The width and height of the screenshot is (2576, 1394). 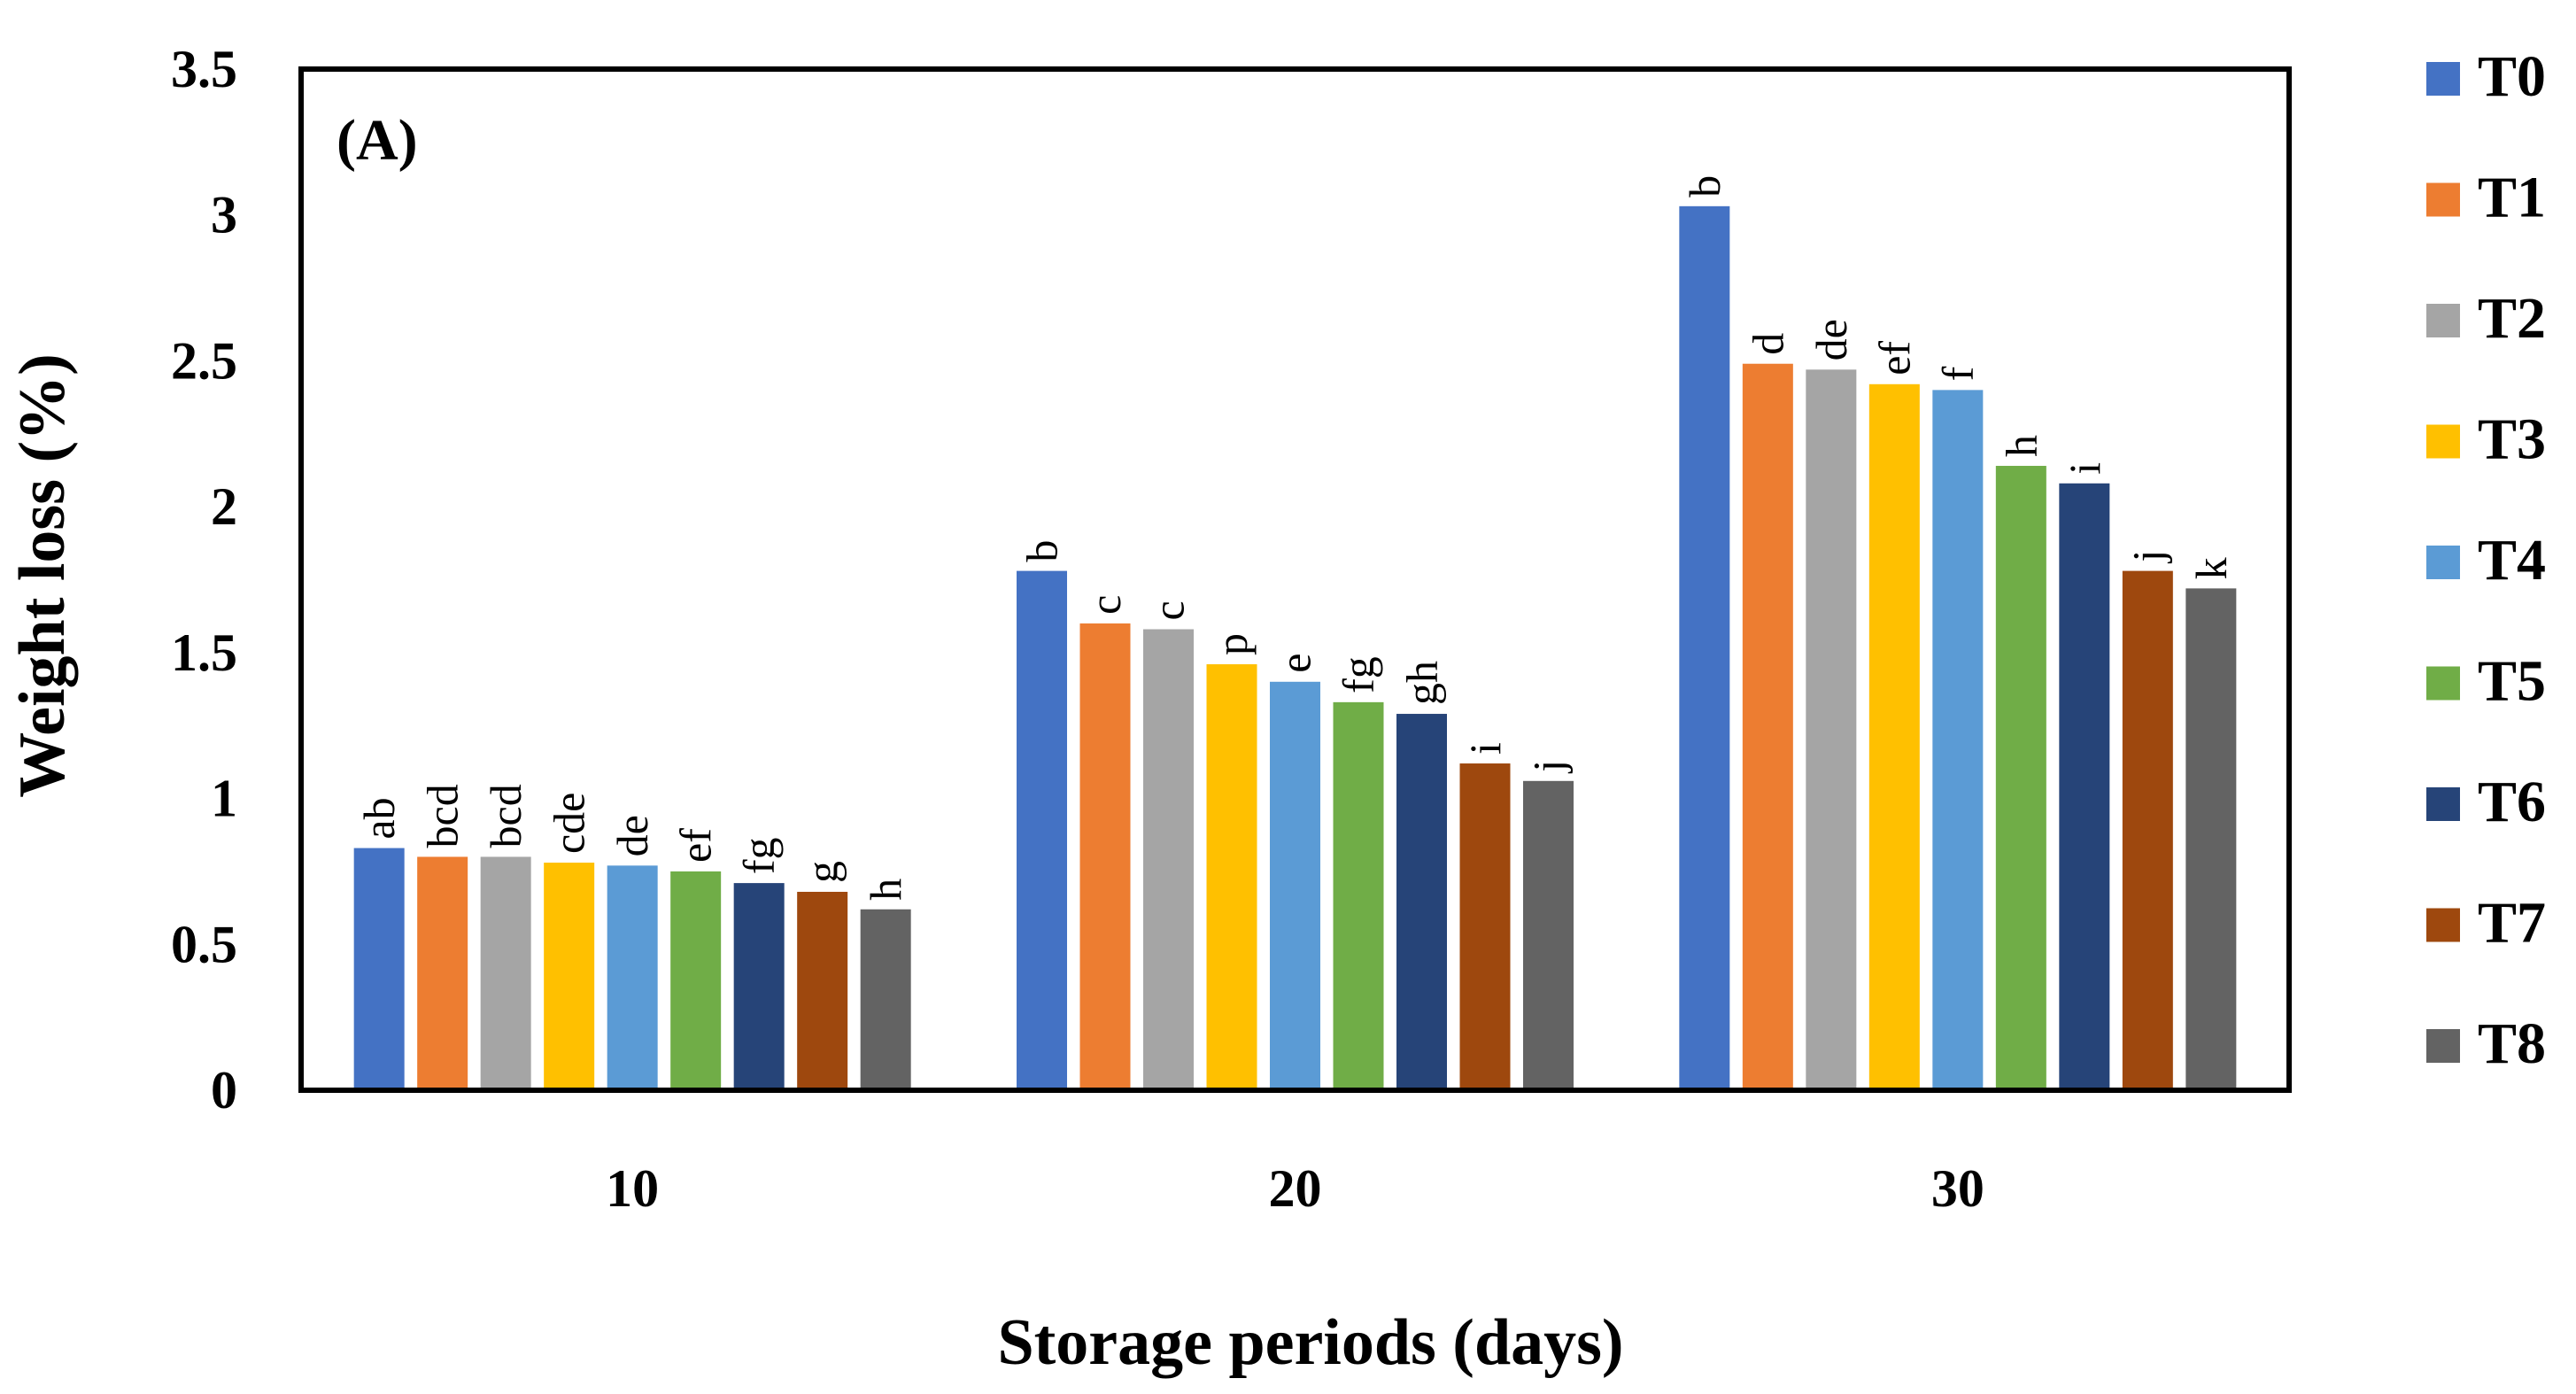 What do you see at coordinates (1957, 1188) in the screenshot?
I see `x-tick-label: 30` at bounding box center [1957, 1188].